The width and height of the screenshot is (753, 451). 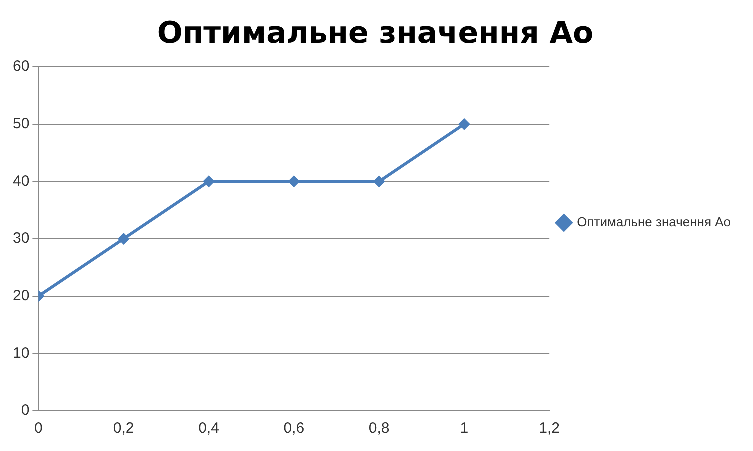 What do you see at coordinates (38, 429) in the screenshot?
I see `x-tick-label: 0` at bounding box center [38, 429].